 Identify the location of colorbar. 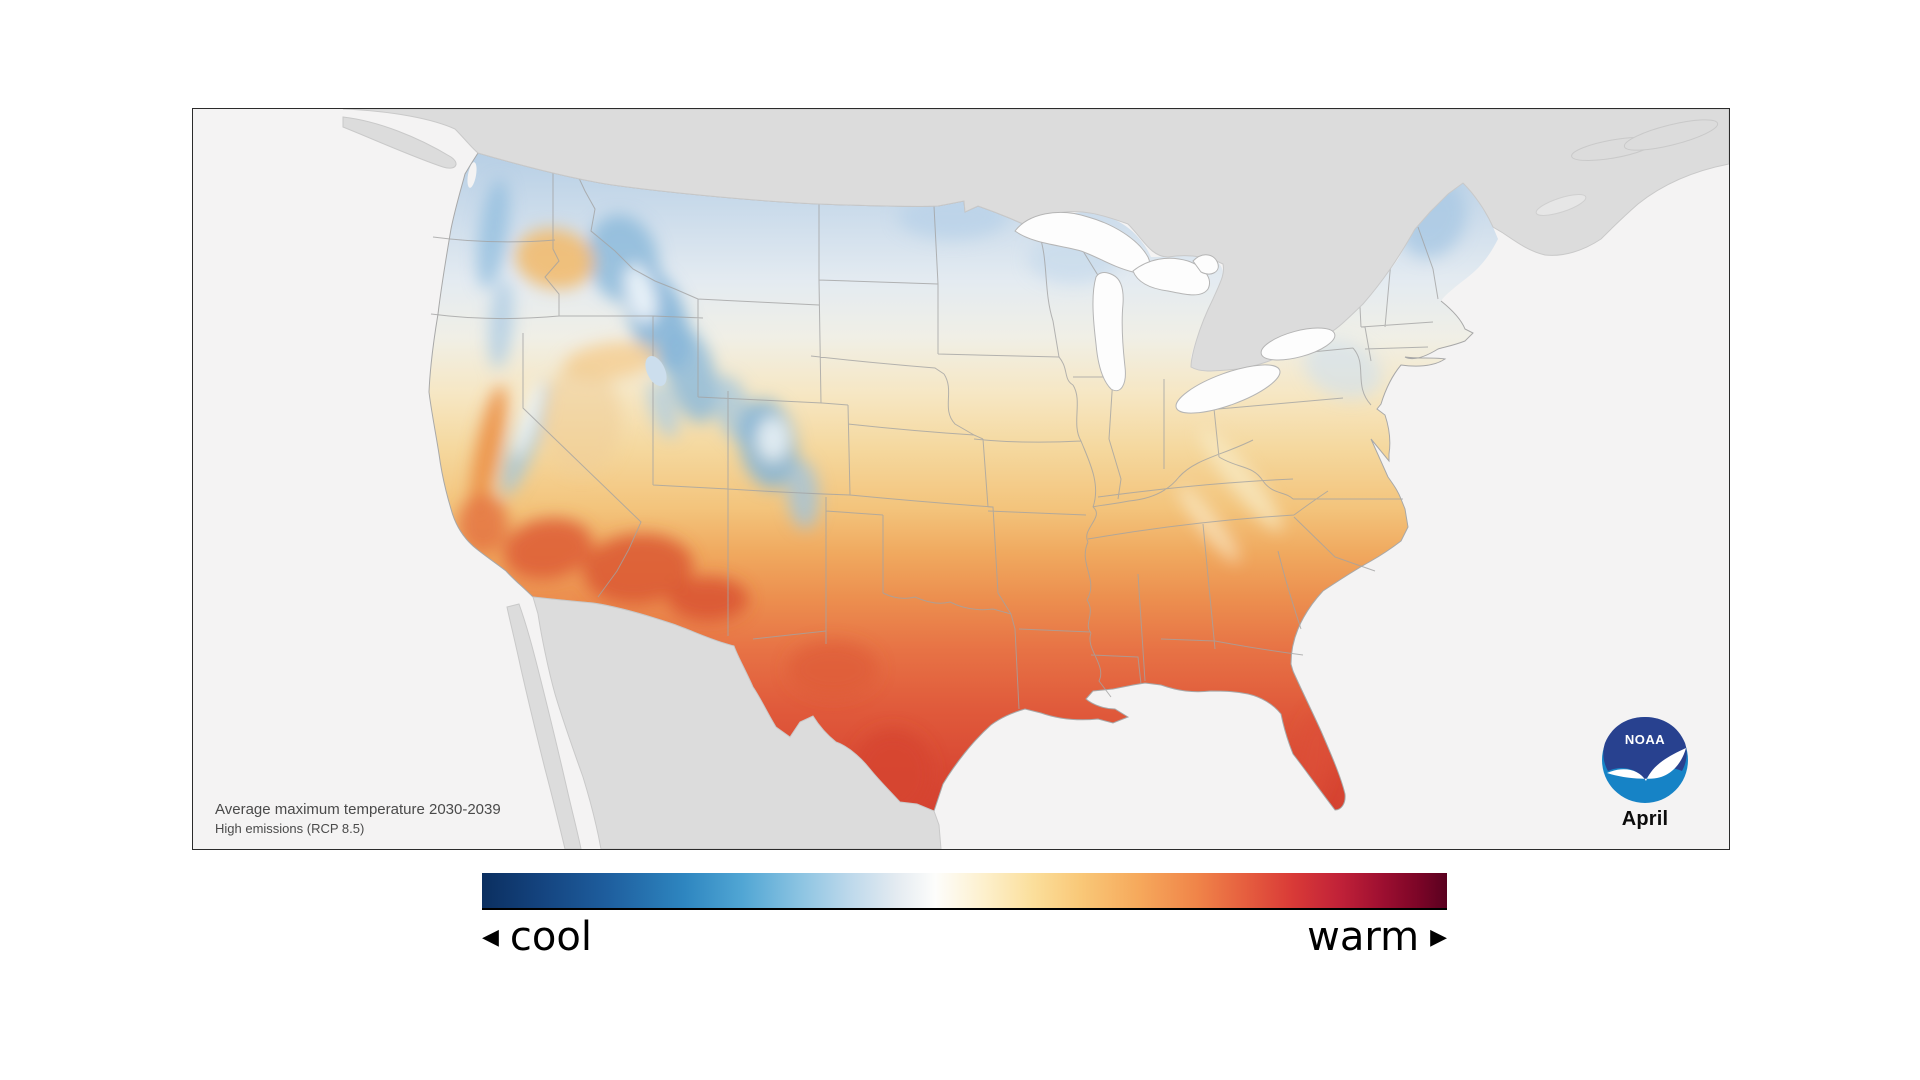
(964, 891).